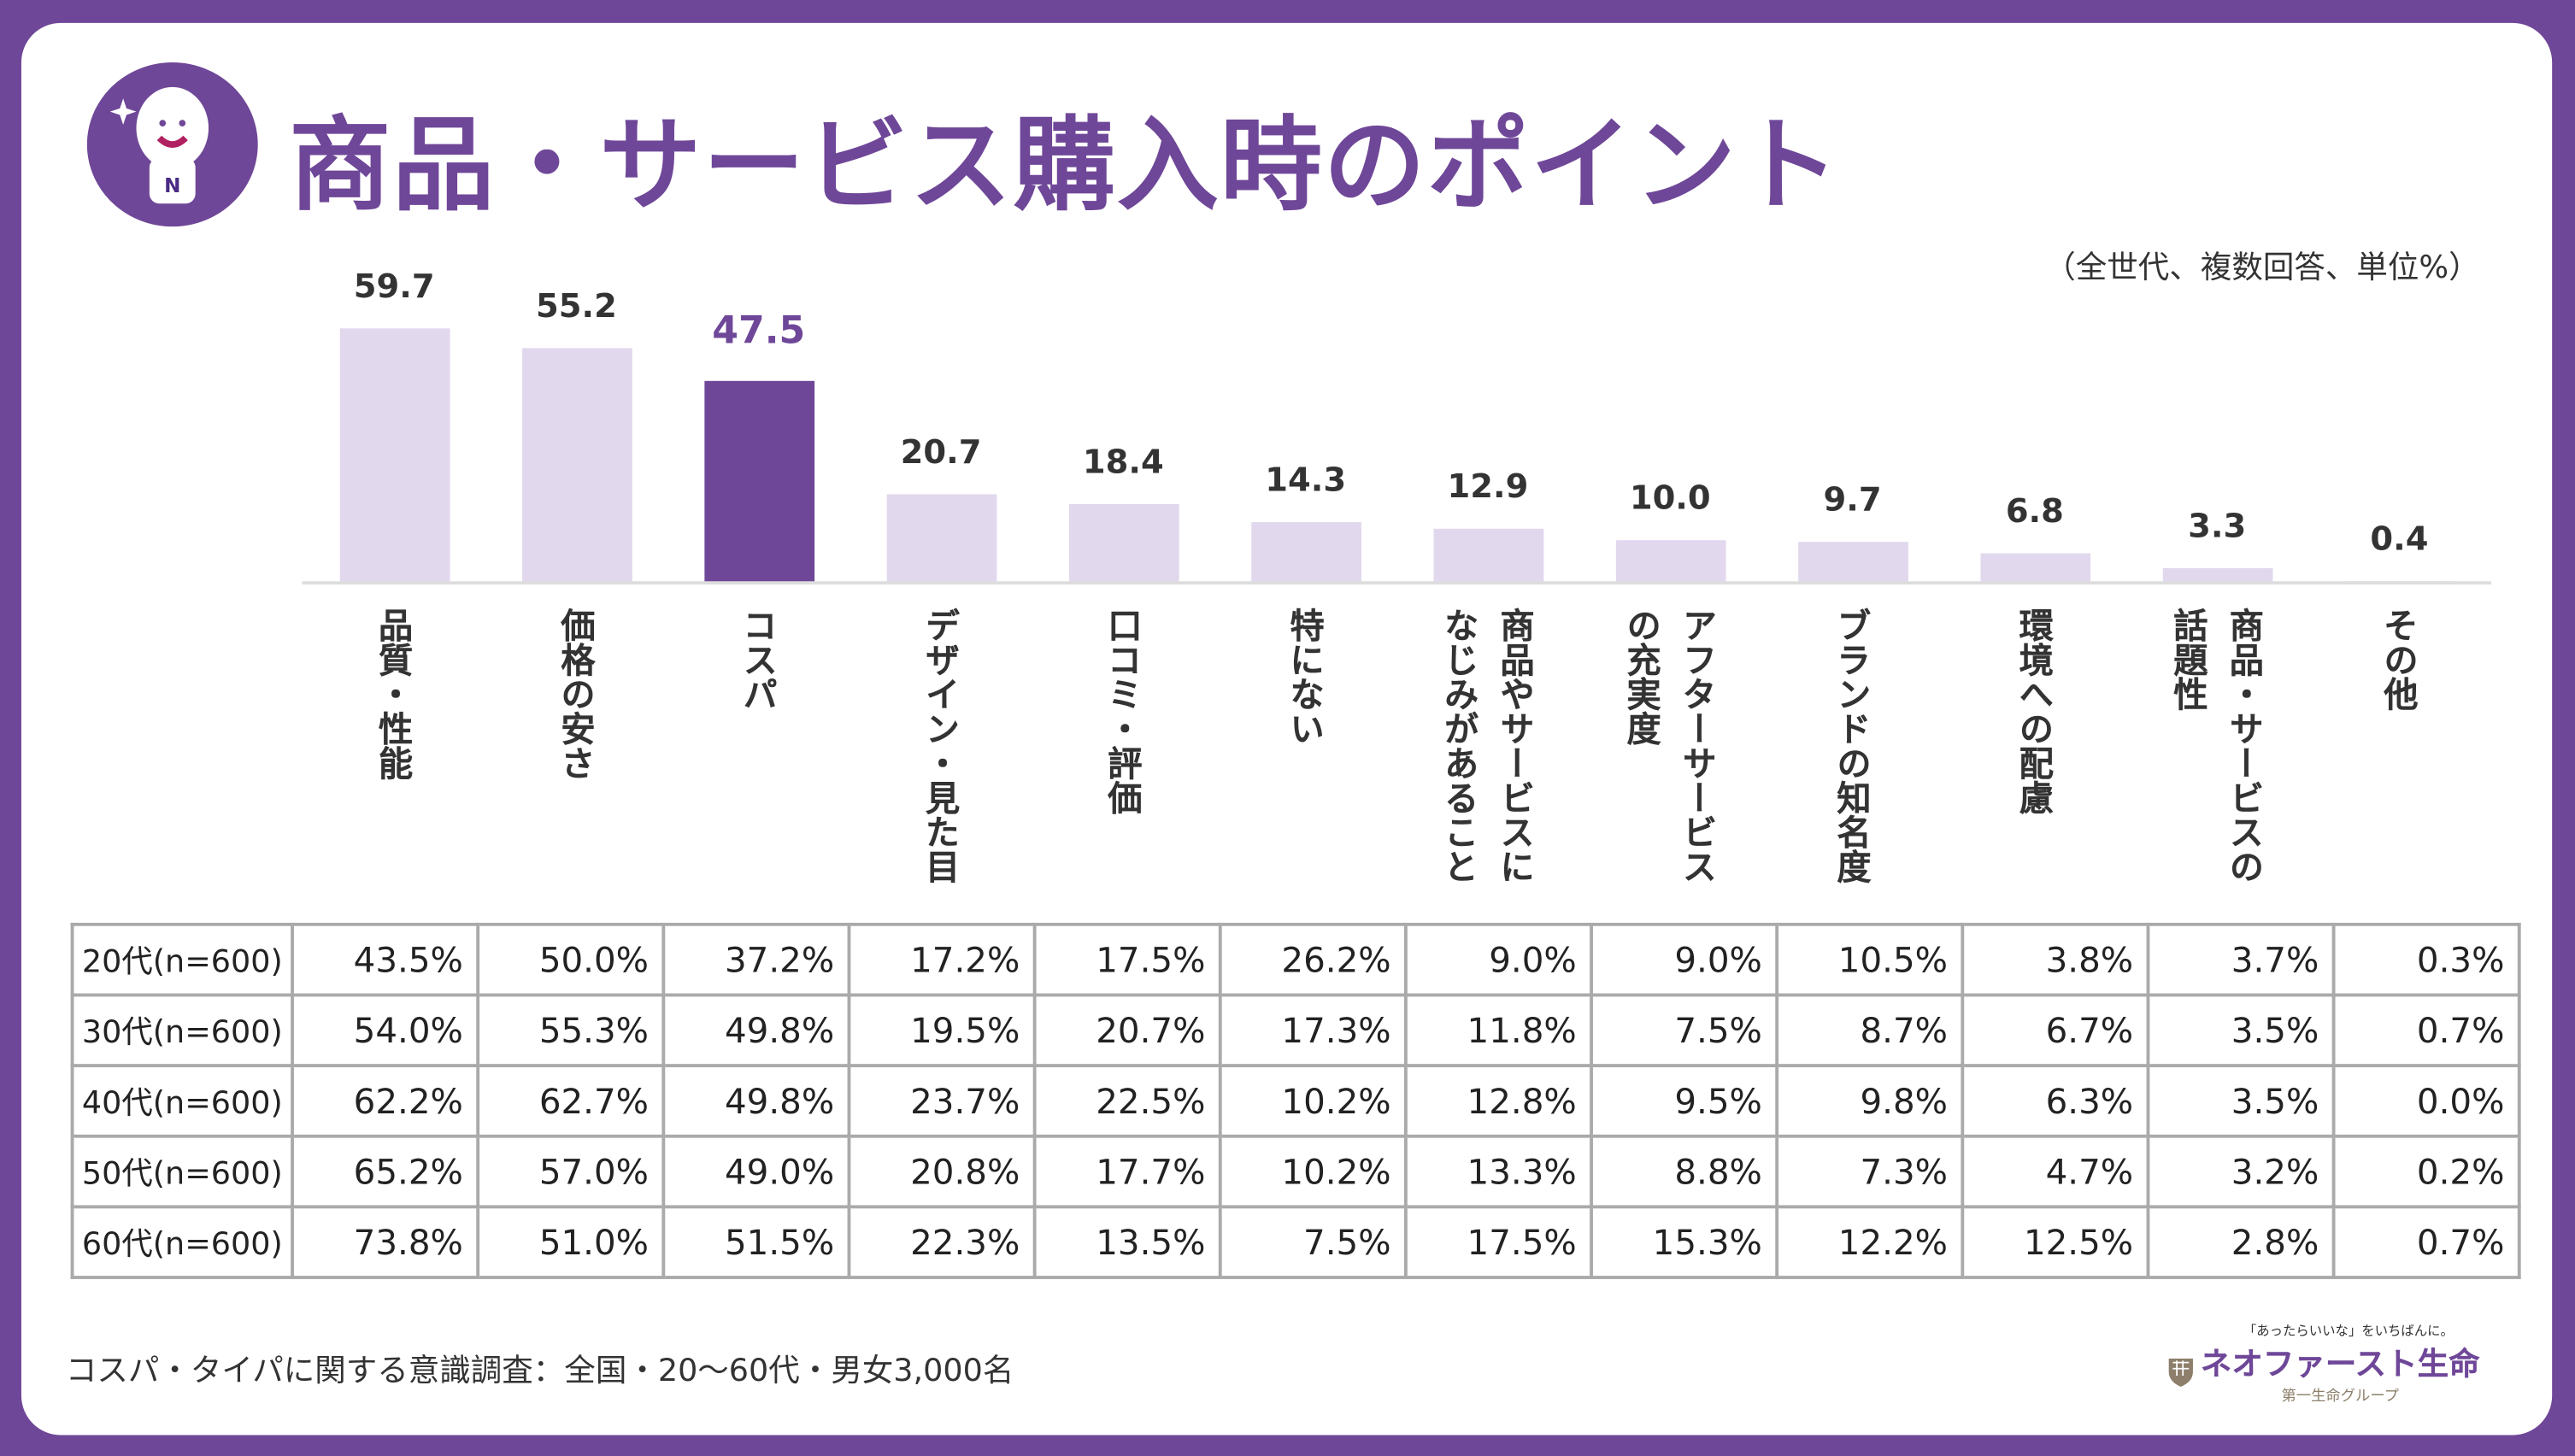  Describe the element at coordinates (385, 1030) in the screenshot. I see `table-cell: 54.0%` at that location.